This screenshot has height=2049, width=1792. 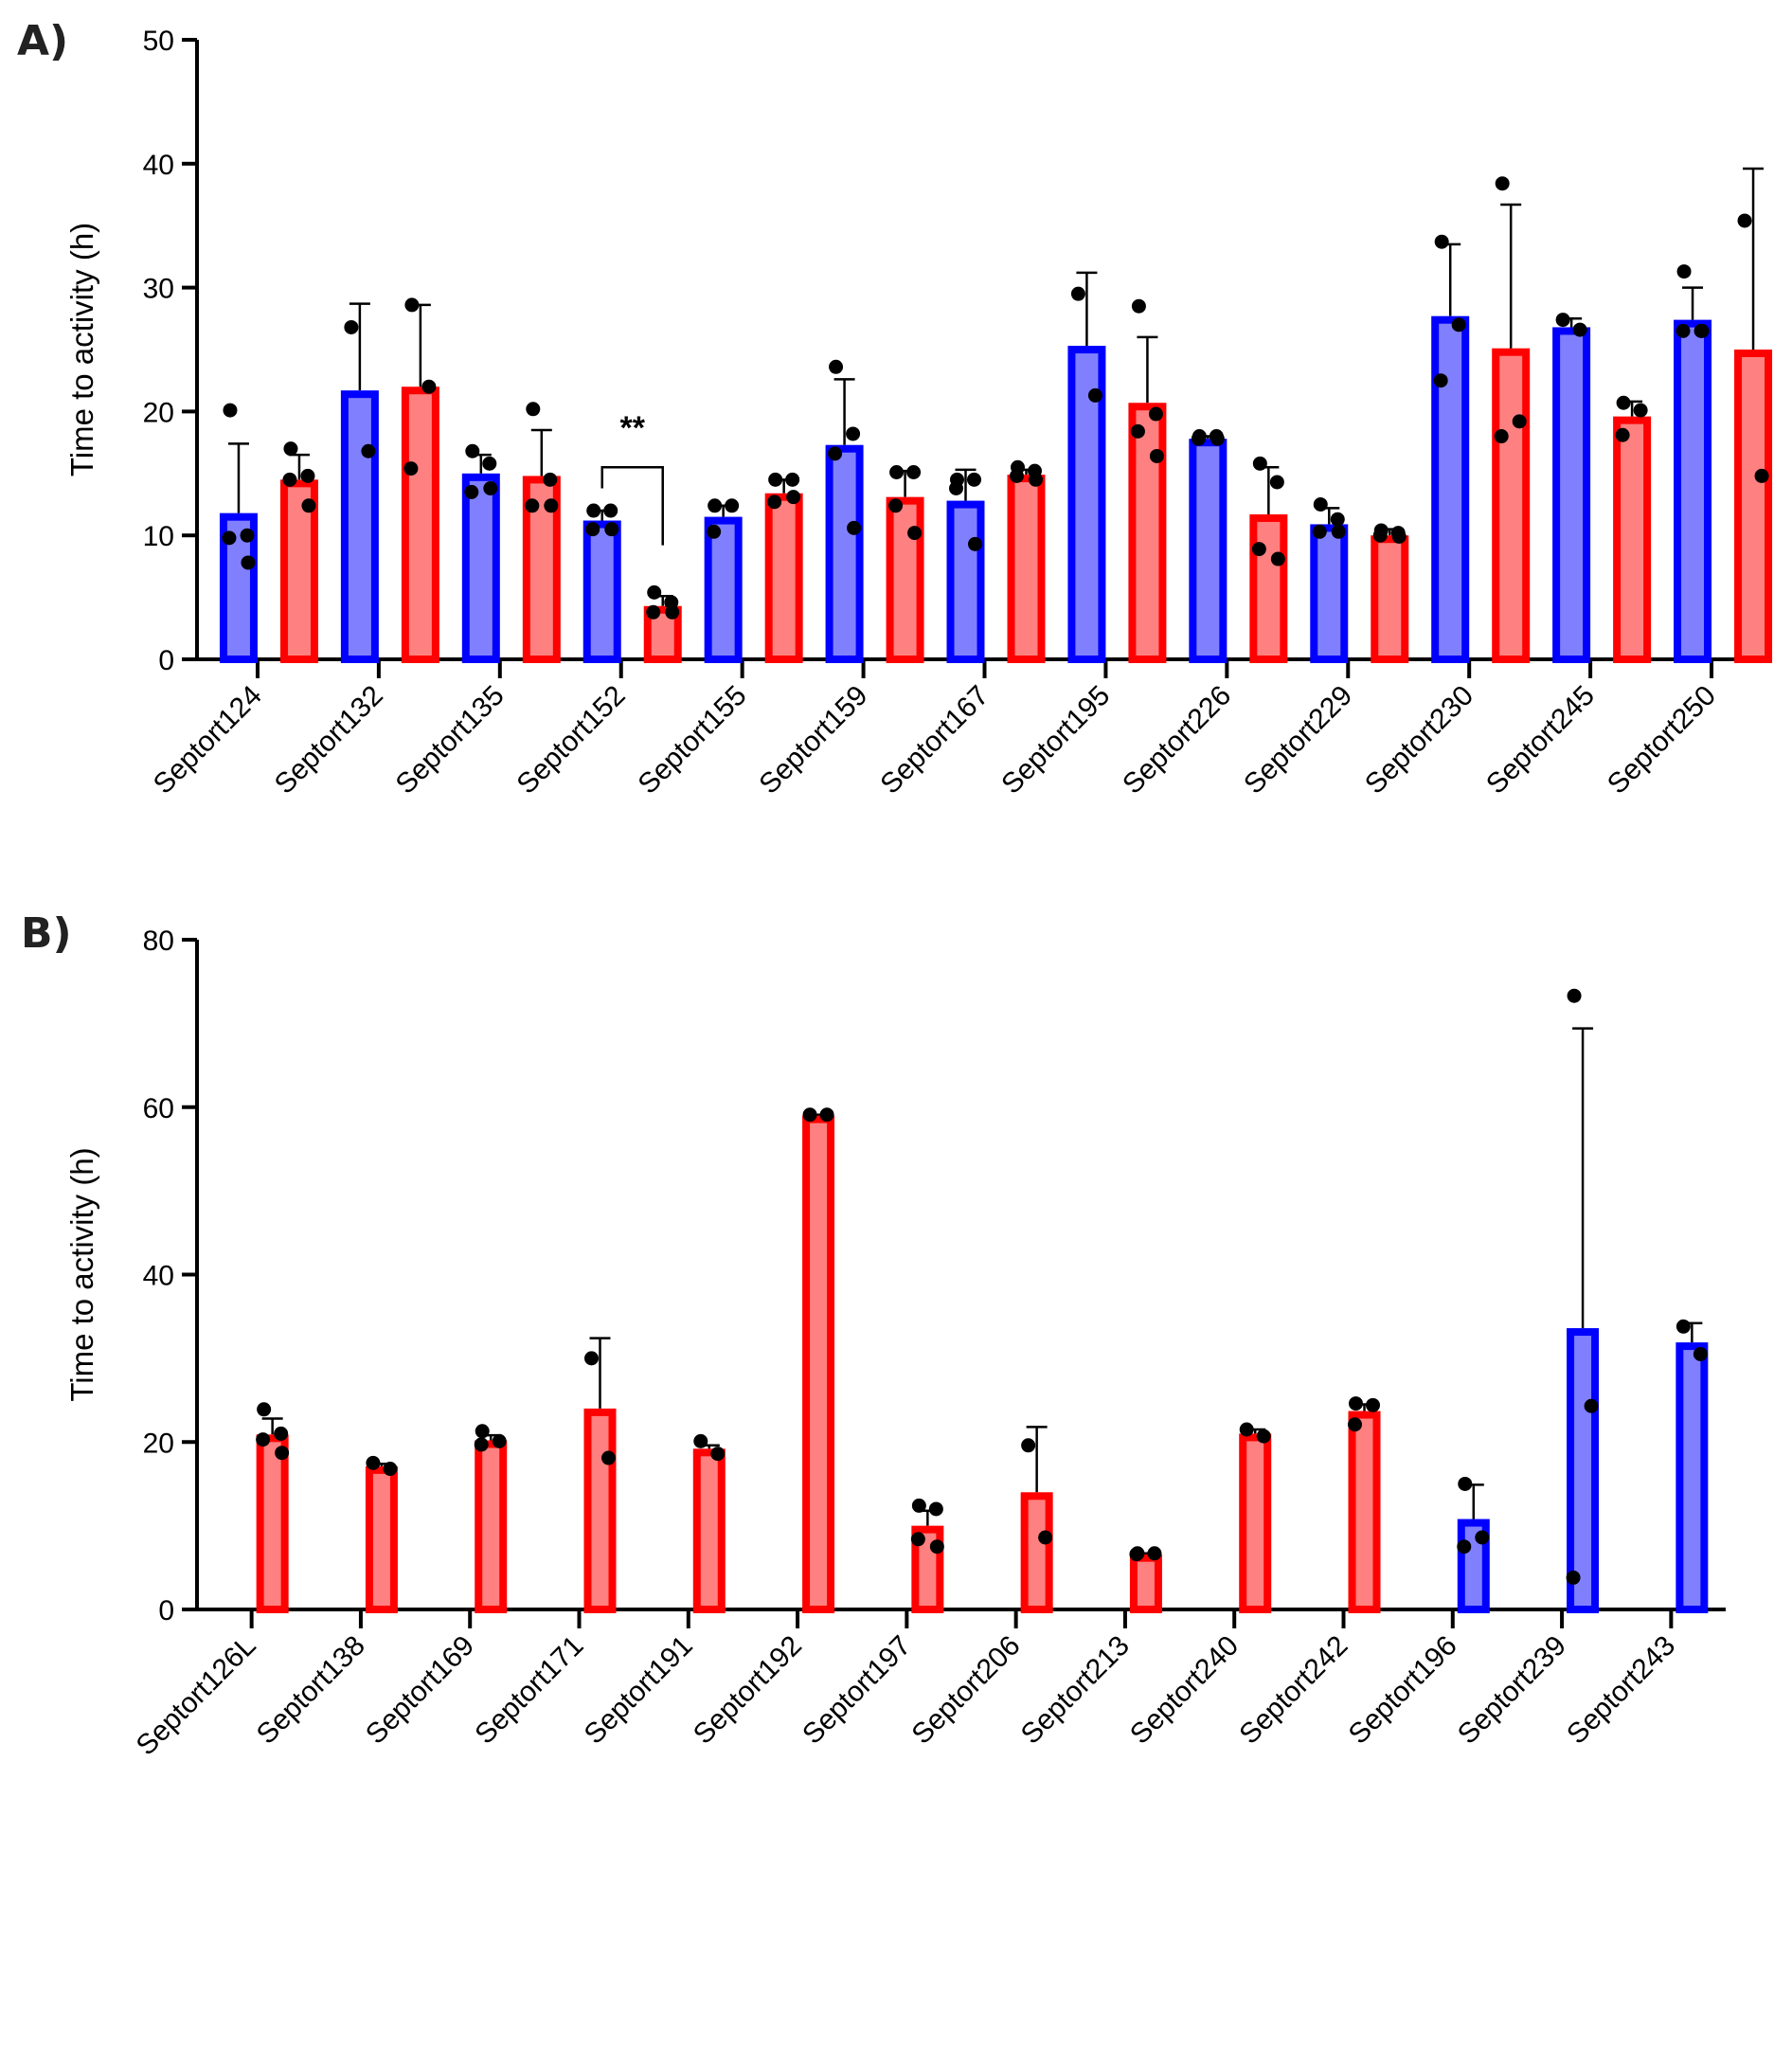 I want to click on x-tick-label: Septort171, so click(x=529, y=1690).